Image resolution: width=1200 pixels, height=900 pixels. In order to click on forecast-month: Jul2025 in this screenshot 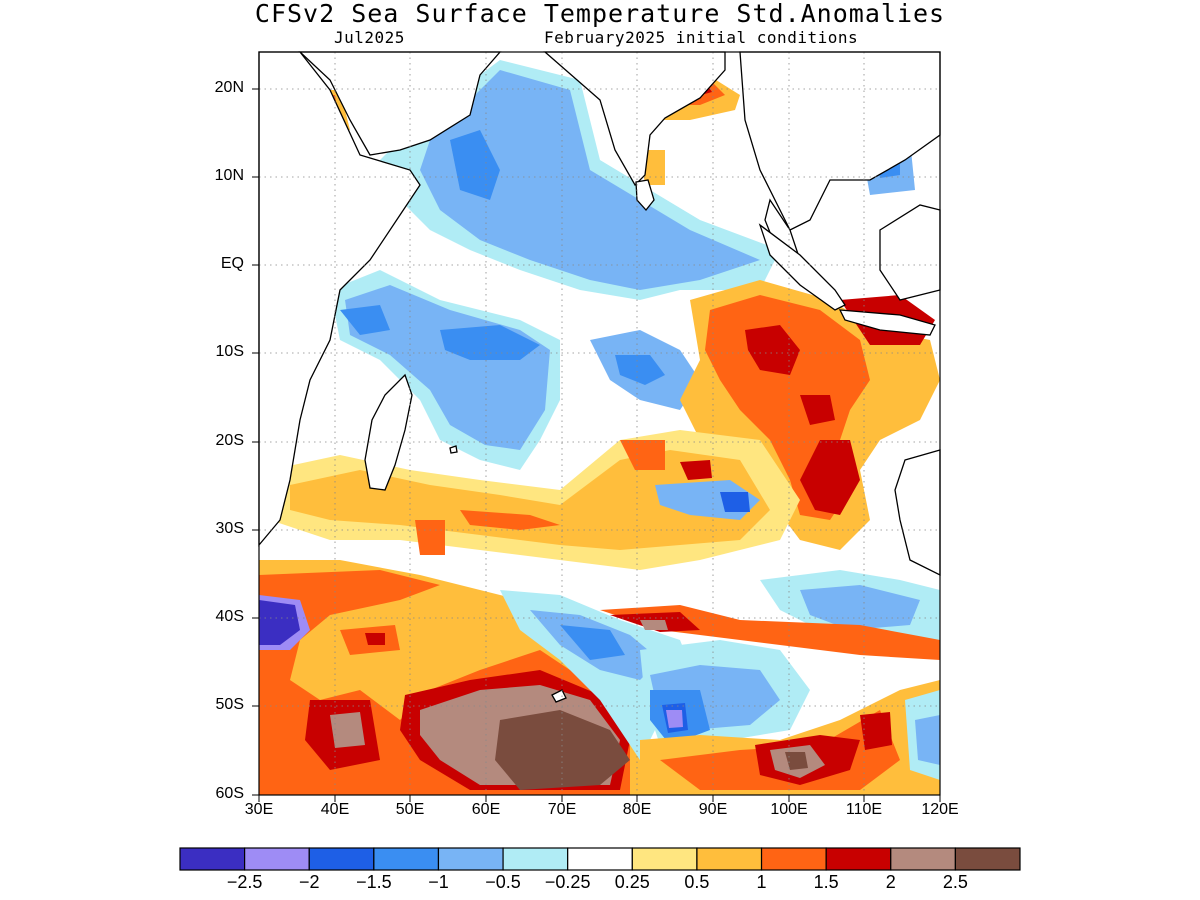, I will do `click(369, 37)`.